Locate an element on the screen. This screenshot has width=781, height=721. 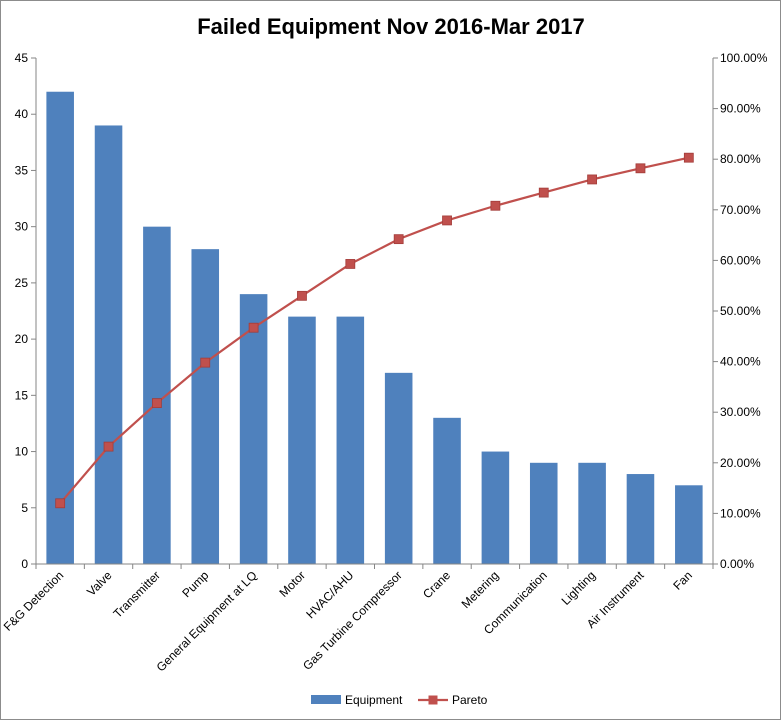
legend-swatch-equipment is located at coordinates (326, 699).